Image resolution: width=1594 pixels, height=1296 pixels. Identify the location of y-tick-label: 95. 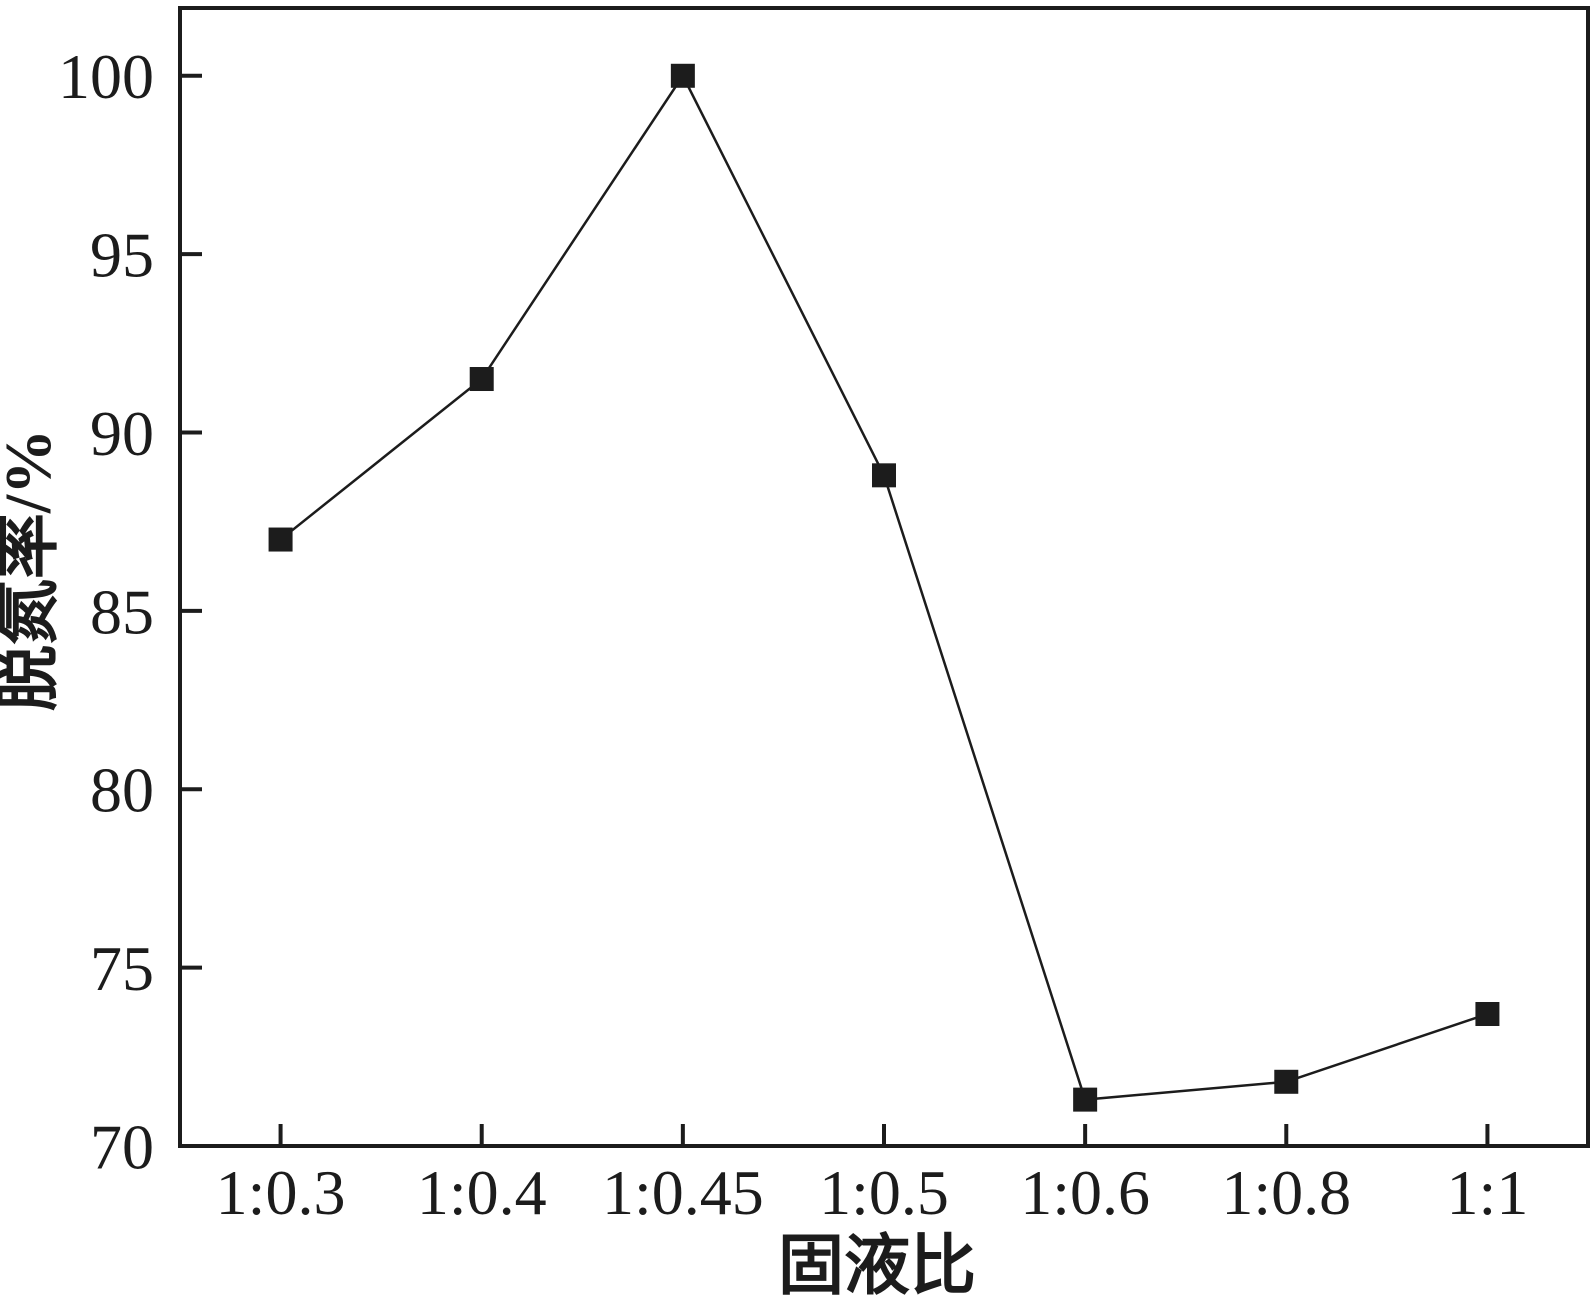
(122, 255).